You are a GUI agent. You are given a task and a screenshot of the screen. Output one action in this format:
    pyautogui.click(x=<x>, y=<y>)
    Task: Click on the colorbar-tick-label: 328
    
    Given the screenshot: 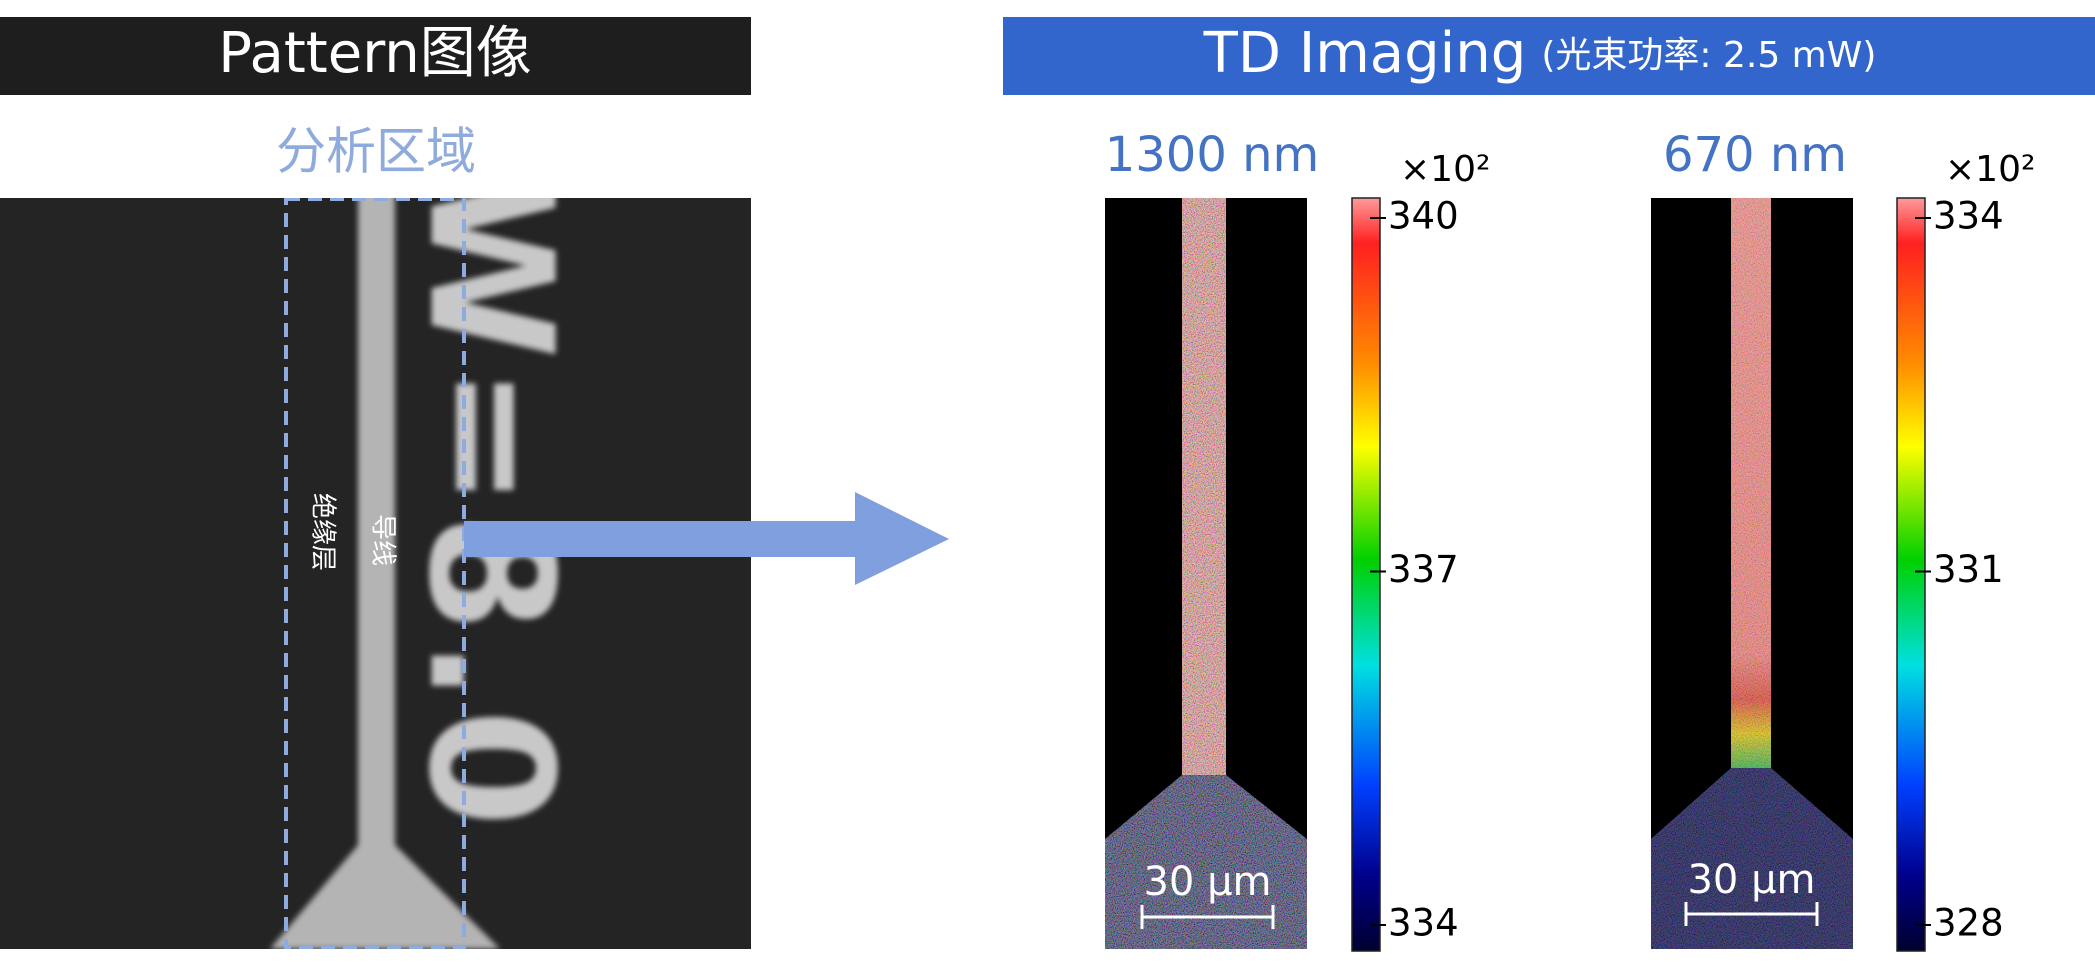 What is the action you would take?
    pyautogui.click(x=1968, y=923)
    